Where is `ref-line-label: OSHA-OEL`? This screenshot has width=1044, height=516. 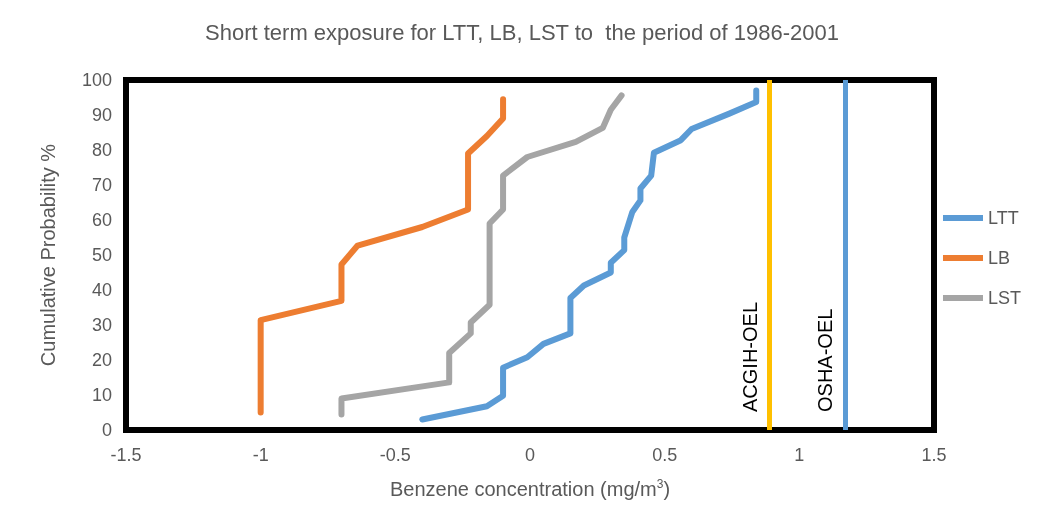 ref-line-label: OSHA-OEL is located at coordinates (825, 360).